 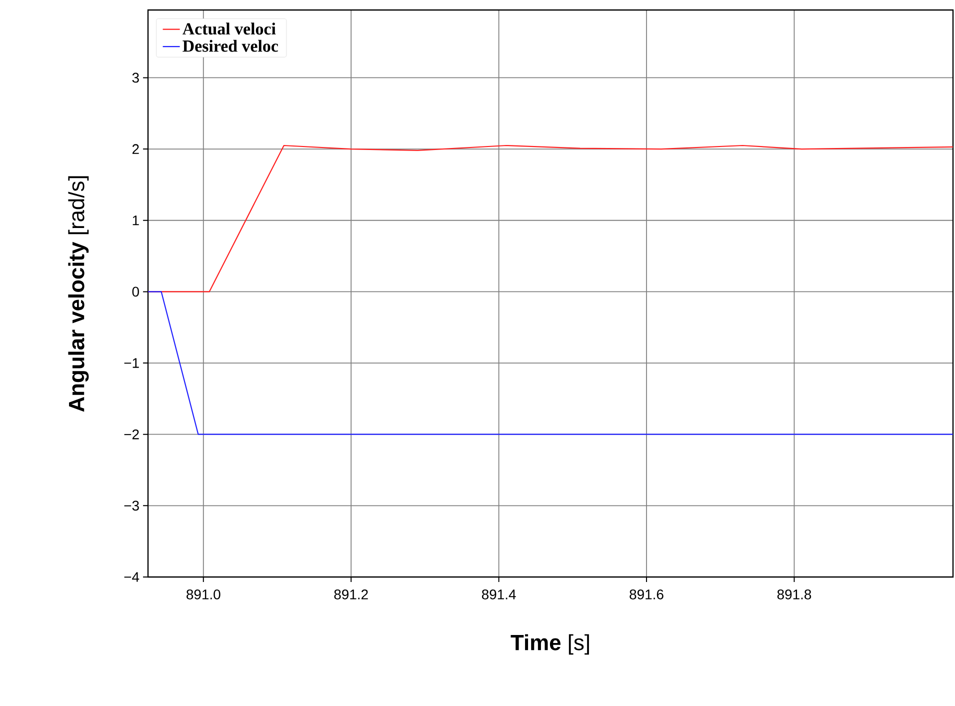 What do you see at coordinates (135, 149) in the screenshot?
I see `y-tick-label: 2` at bounding box center [135, 149].